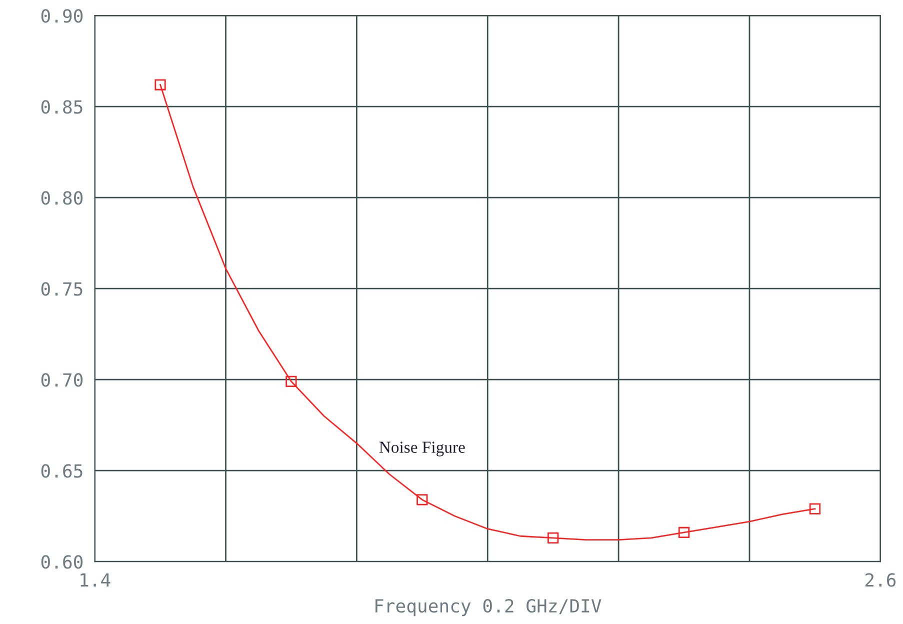  Describe the element at coordinates (489, 607) in the screenshot. I see `x-axis-title: Frequency 0.2 GHz/DIV` at that location.